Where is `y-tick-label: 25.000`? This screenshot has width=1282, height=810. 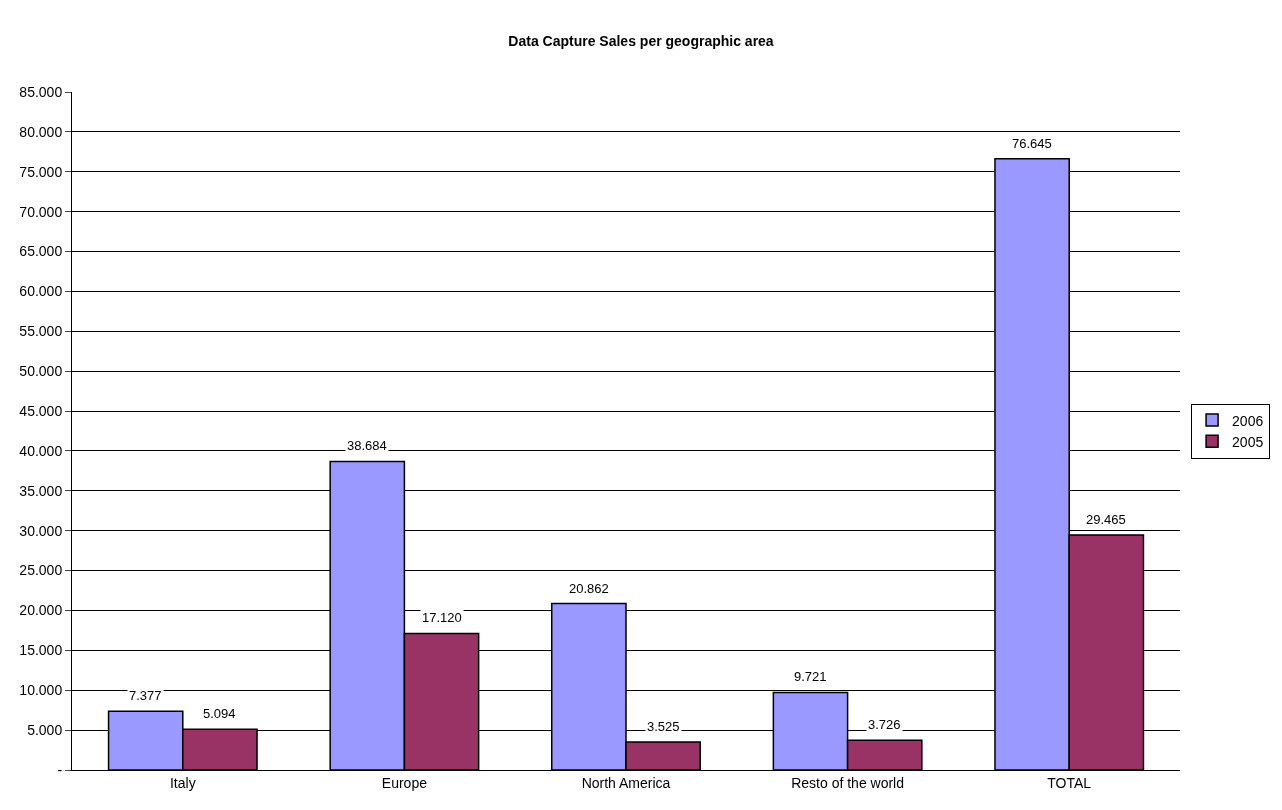
y-tick-label: 25.000 is located at coordinates (41, 570).